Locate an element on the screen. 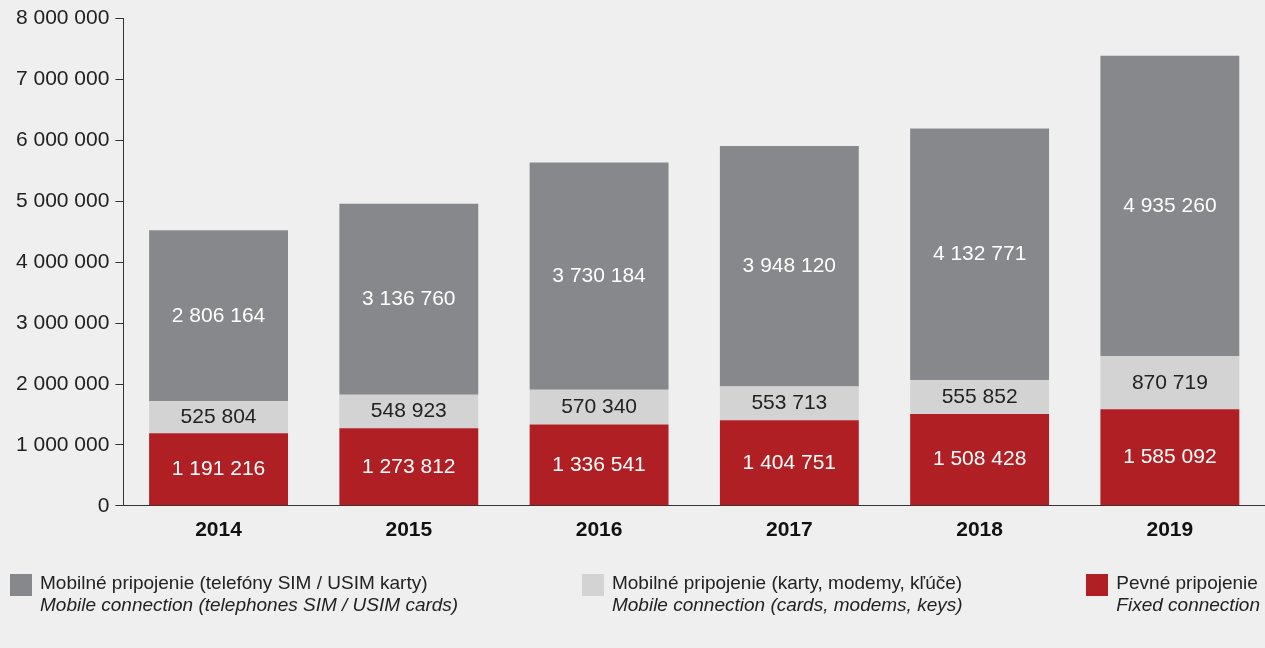 The height and width of the screenshot is (648, 1265). data-label: 1 404 751 is located at coordinates (789, 461).